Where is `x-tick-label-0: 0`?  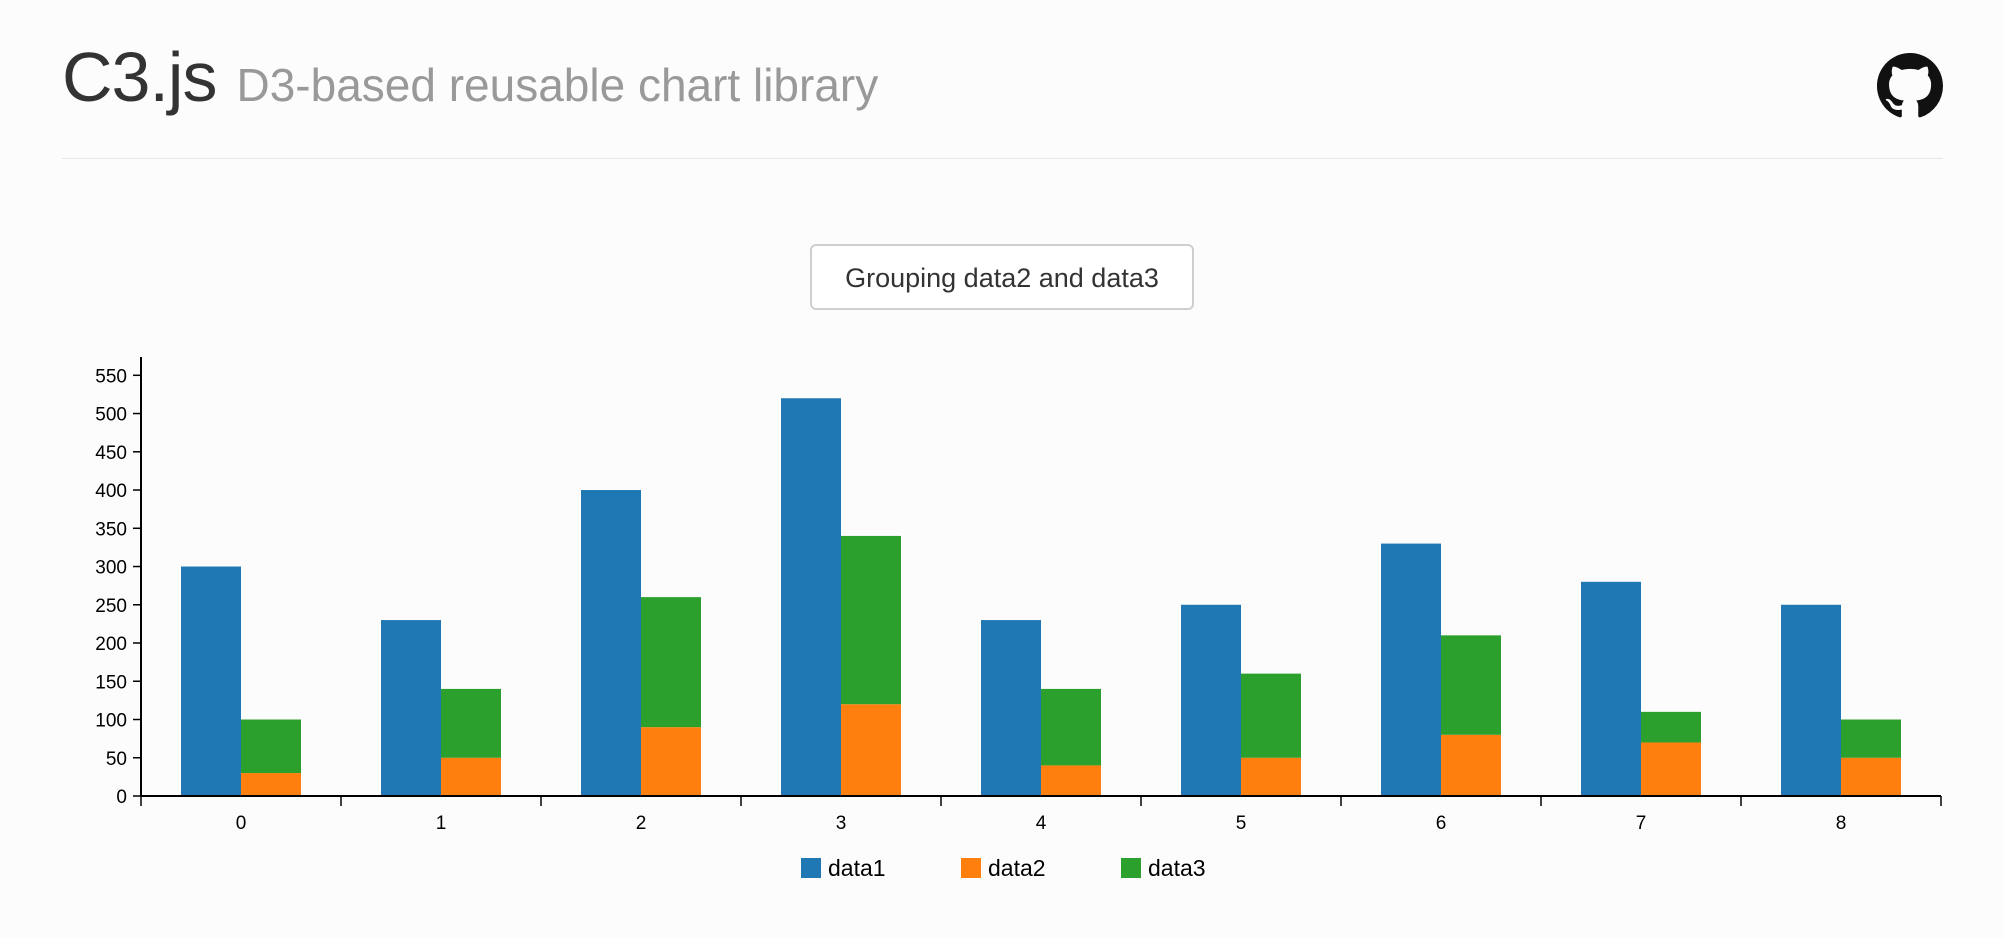 x-tick-label-0: 0 is located at coordinates (241, 823).